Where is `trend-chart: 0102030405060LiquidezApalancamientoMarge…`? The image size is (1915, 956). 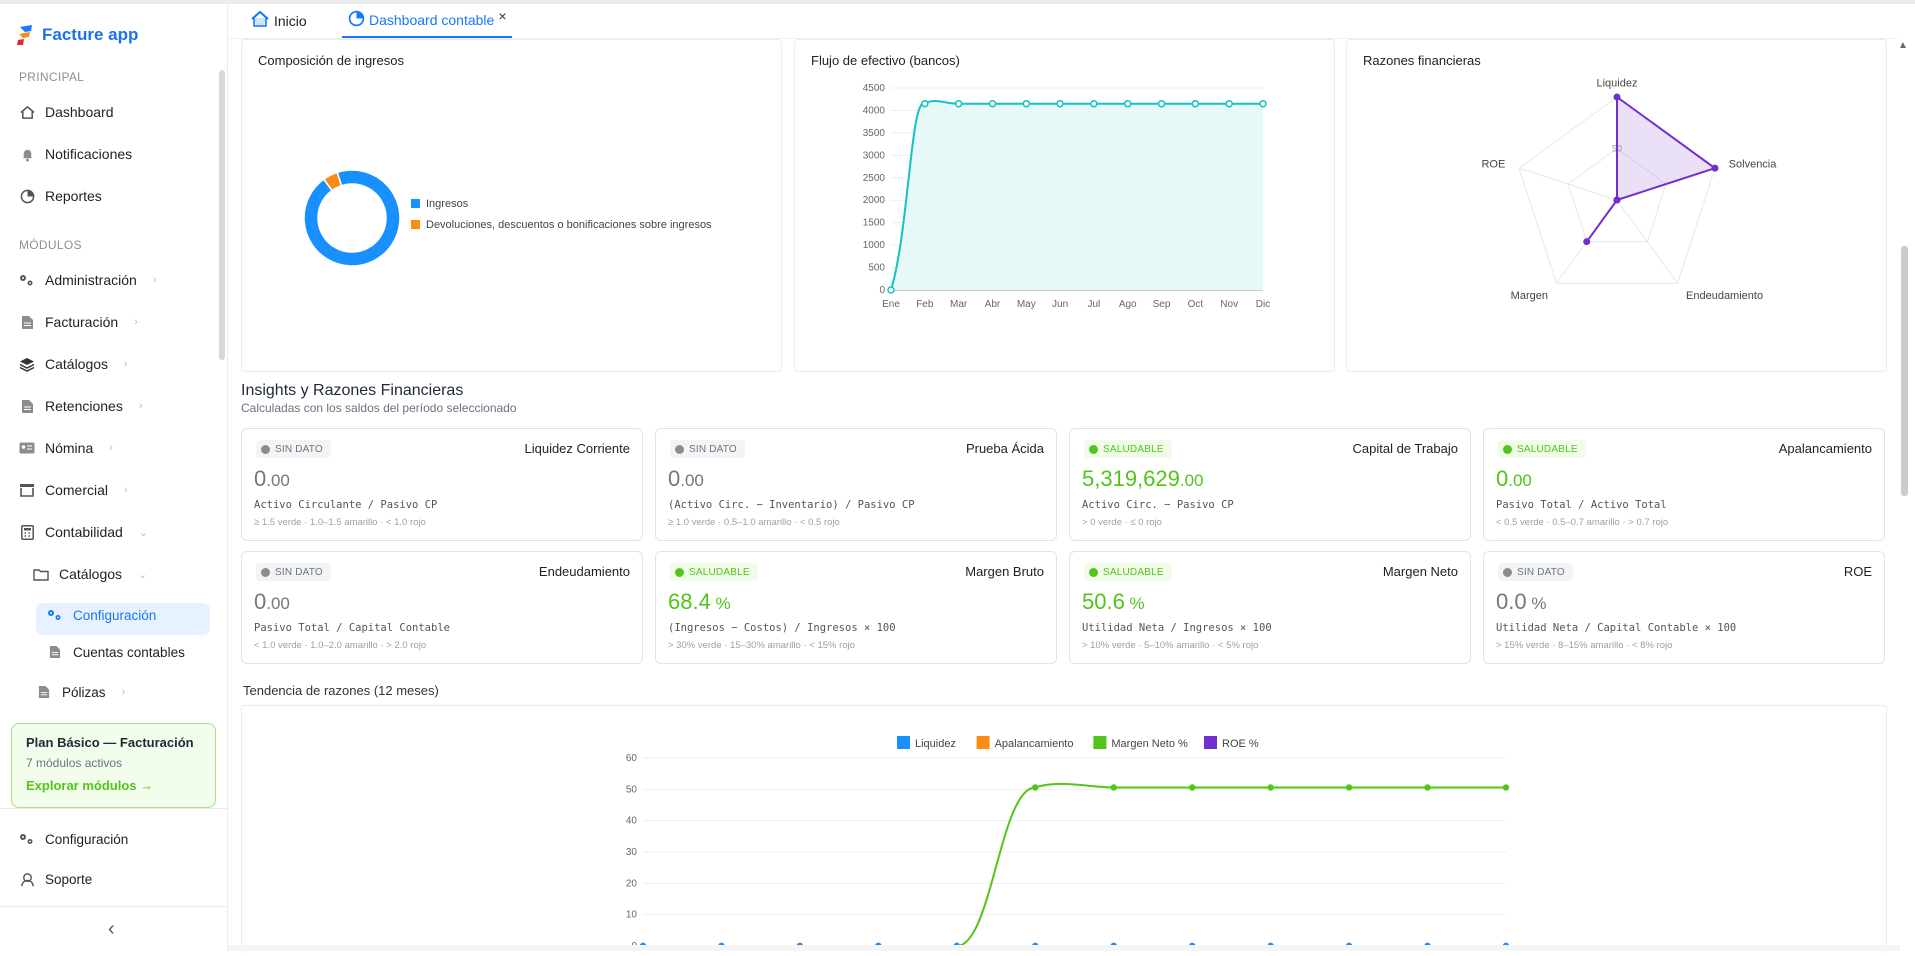 trend-chart: 0102030405060LiquidezApalancamientoMarge… is located at coordinates (1068, 844).